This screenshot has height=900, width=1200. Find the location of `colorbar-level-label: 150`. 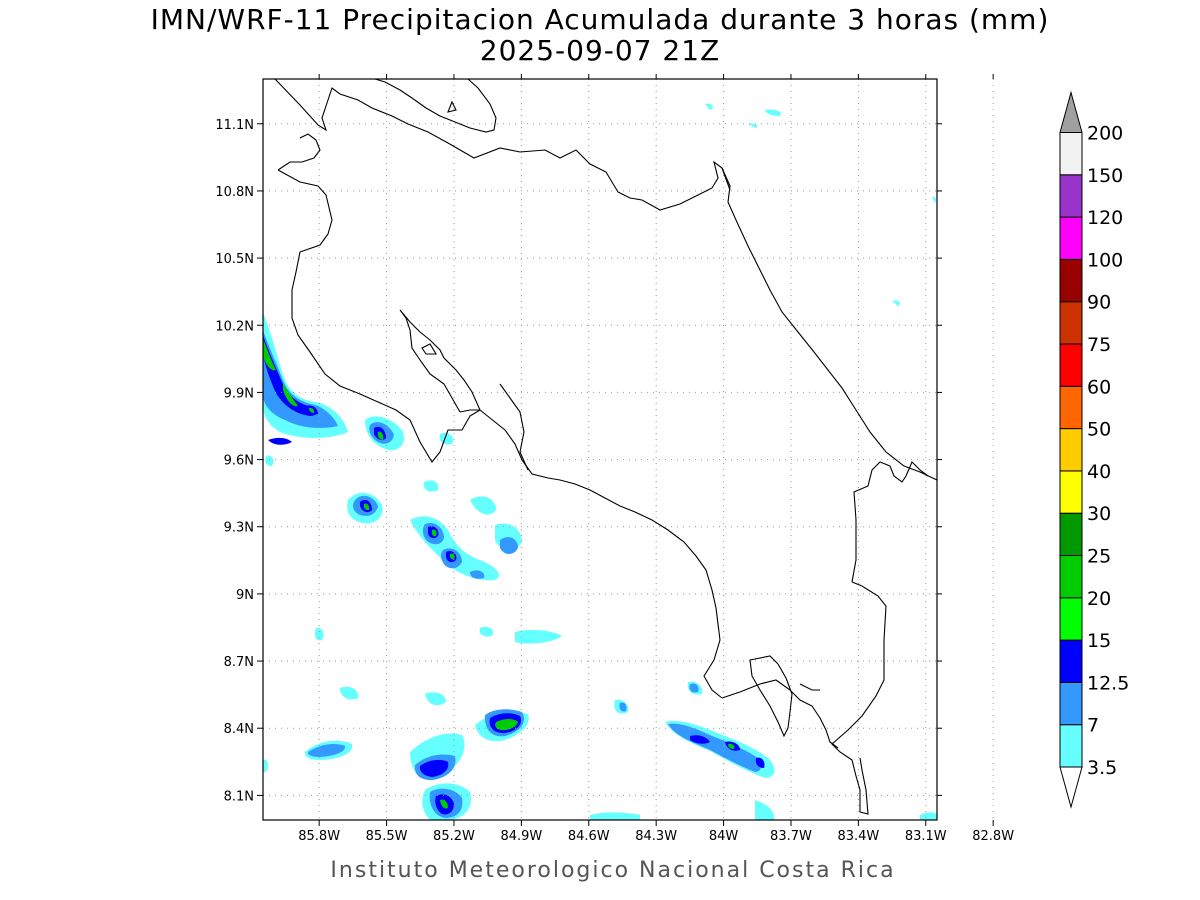

colorbar-level-label: 150 is located at coordinates (1105, 176).